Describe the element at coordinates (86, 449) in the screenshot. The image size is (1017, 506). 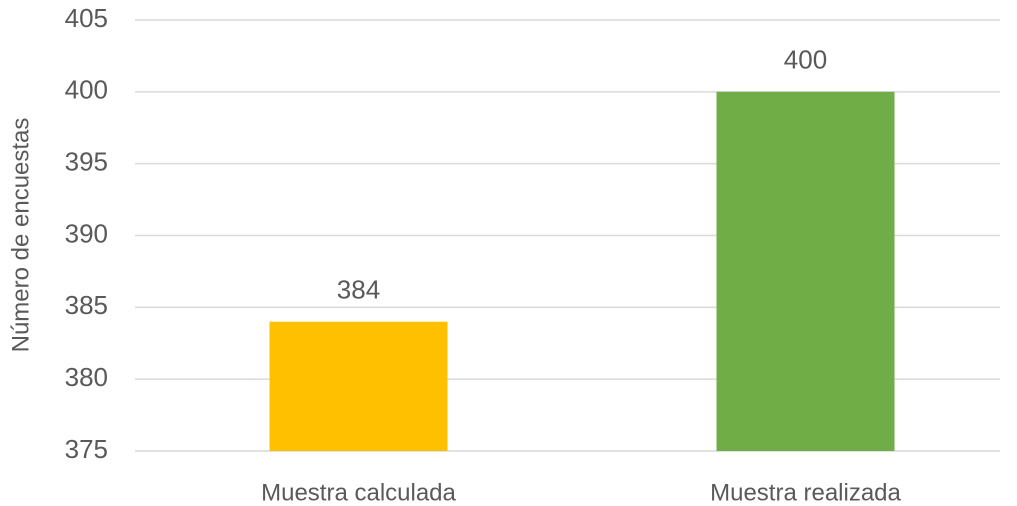
I see `y-tick-label: 375` at that location.